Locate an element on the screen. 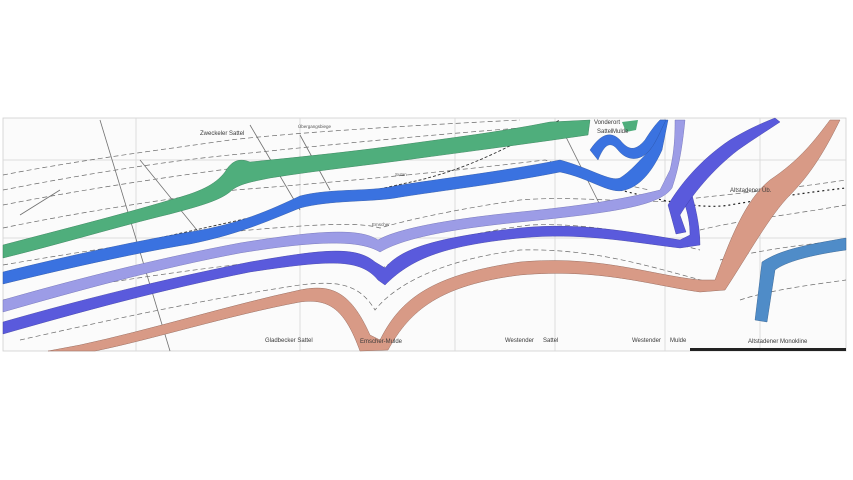 The width and height of the screenshot is (853, 480). label-vonderort: Vonderort is located at coordinates (607, 123).